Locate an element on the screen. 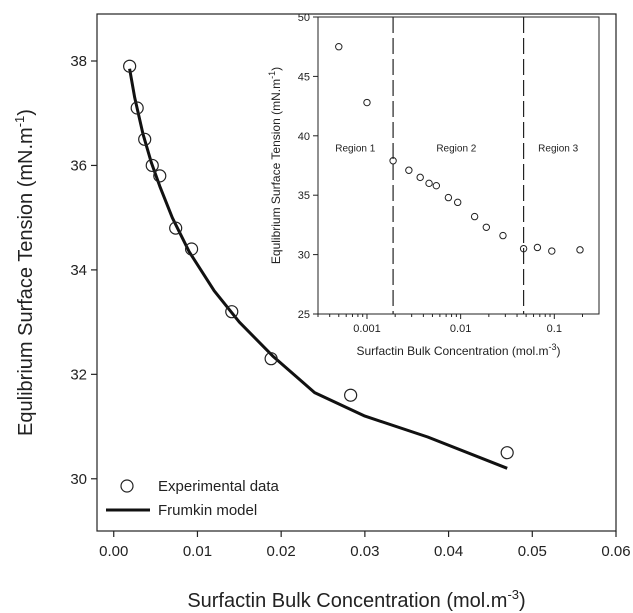 The height and width of the screenshot is (613, 633). inset-y-tick-label: 30 is located at coordinates (304, 256).